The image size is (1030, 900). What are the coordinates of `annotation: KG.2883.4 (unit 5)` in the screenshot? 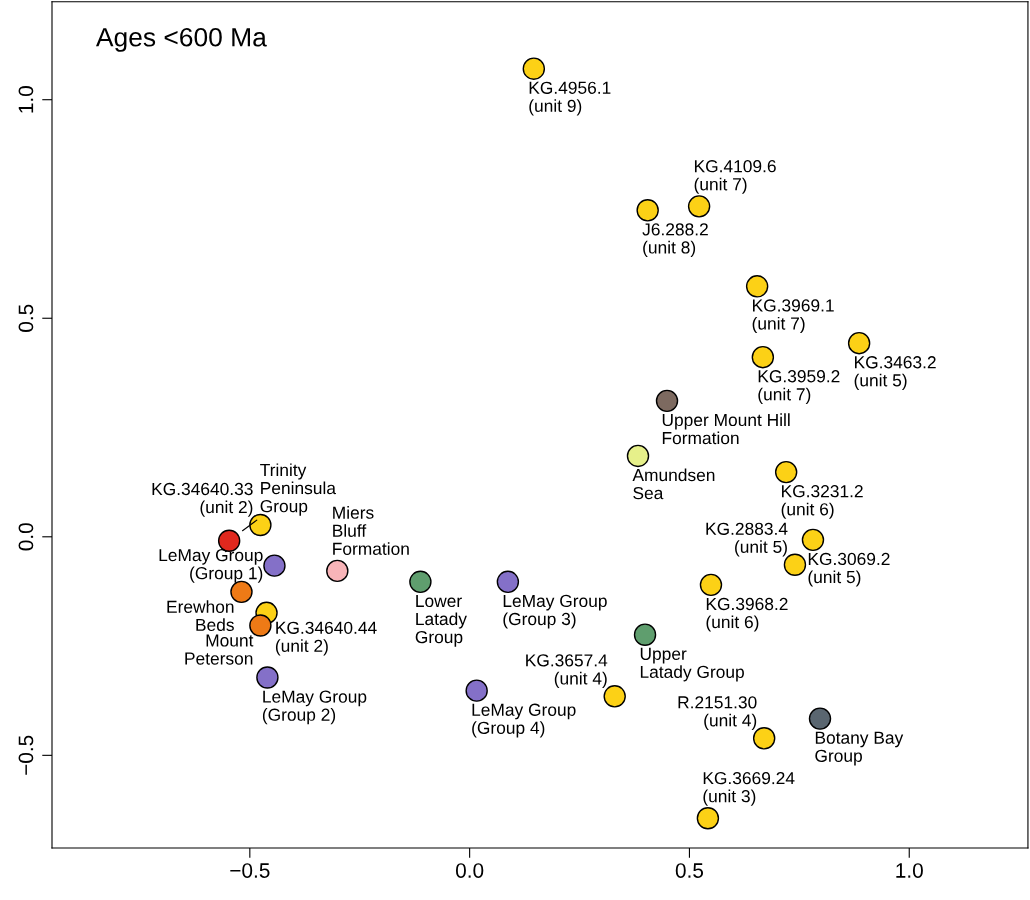 It's located at (747, 539).